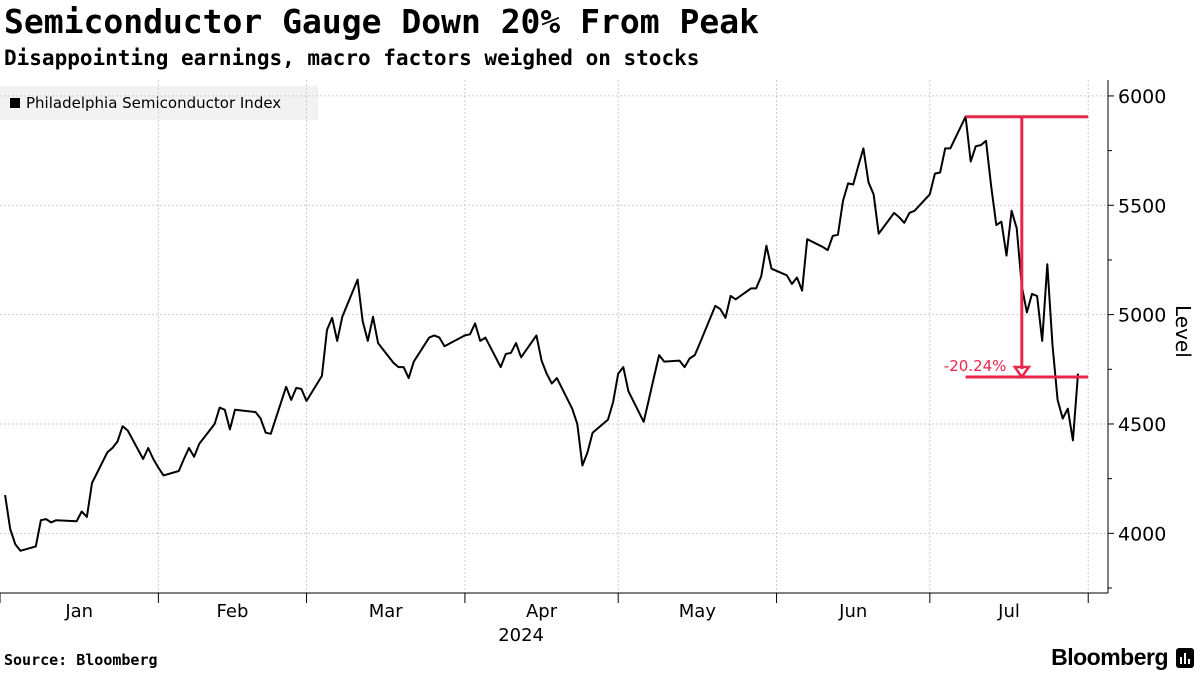  What do you see at coordinates (386, 611) in the screenshot?
I see `x-tick-label: Mar` at bounding box center [386, 611].